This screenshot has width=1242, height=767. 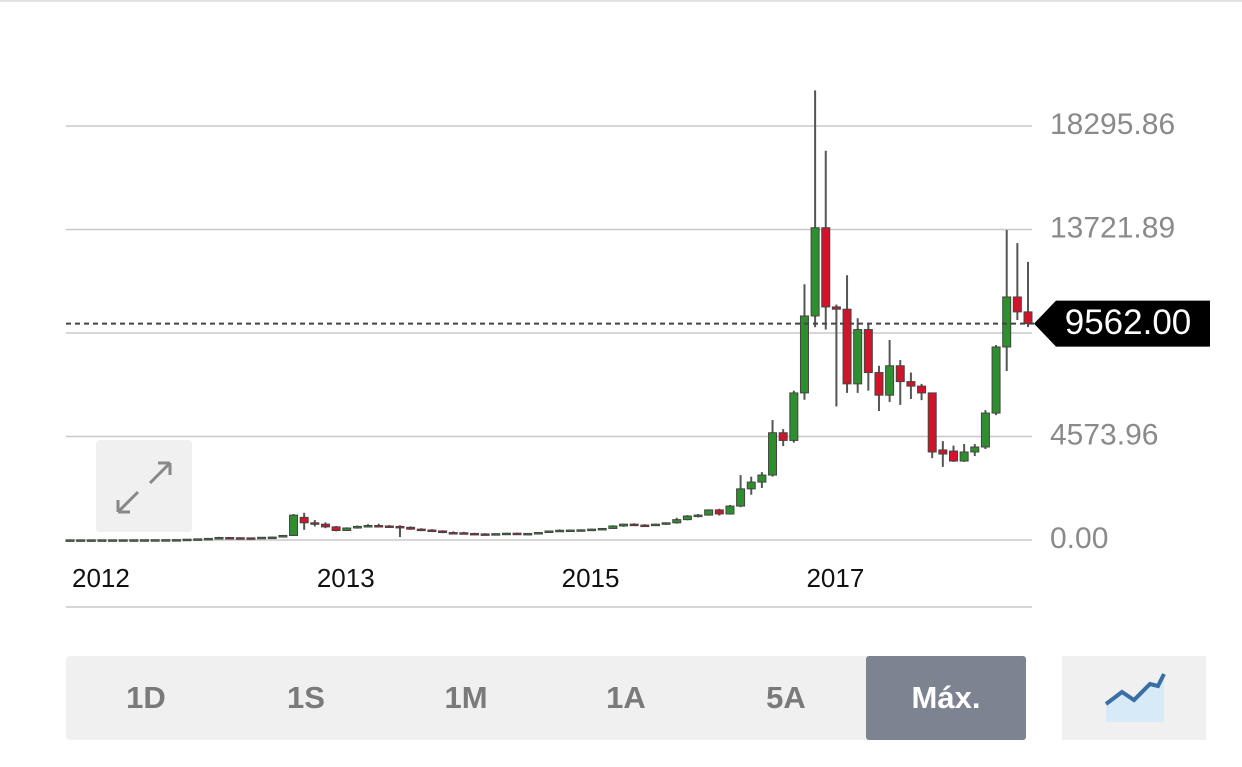 What do you see at coordinates (591, 578) in the screenshot?
I see `x-tick-label: 2015` at bounding box center [591, 578].